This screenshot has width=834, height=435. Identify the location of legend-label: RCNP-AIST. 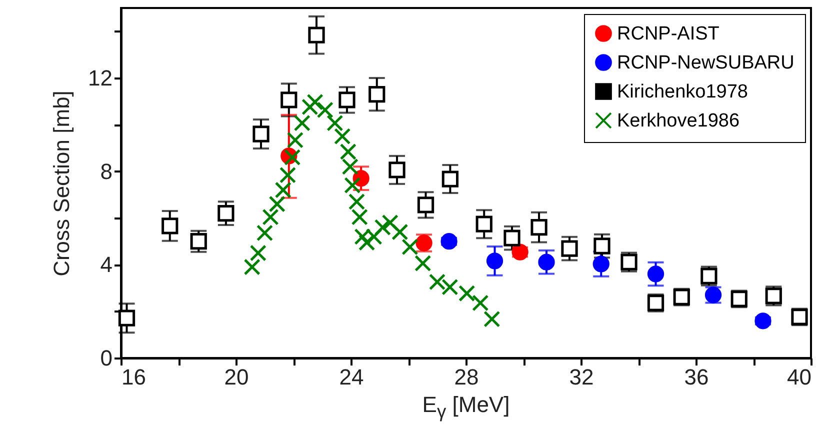
(668, 34).